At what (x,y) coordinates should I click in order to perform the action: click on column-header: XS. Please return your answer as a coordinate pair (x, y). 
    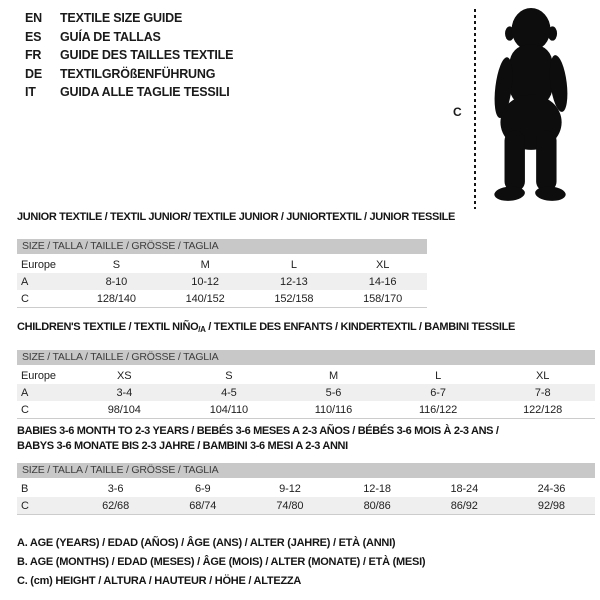
    Looking at the image, I should click on (124, 375).